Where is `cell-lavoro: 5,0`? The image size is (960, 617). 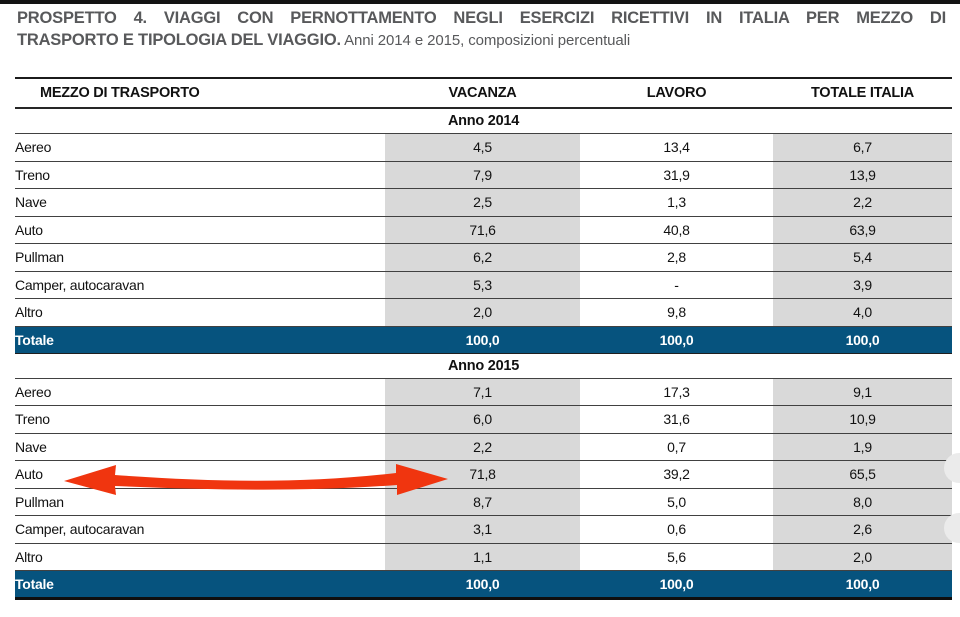
cell-lavoro: 5,0 is located at coordinates (676, 502).